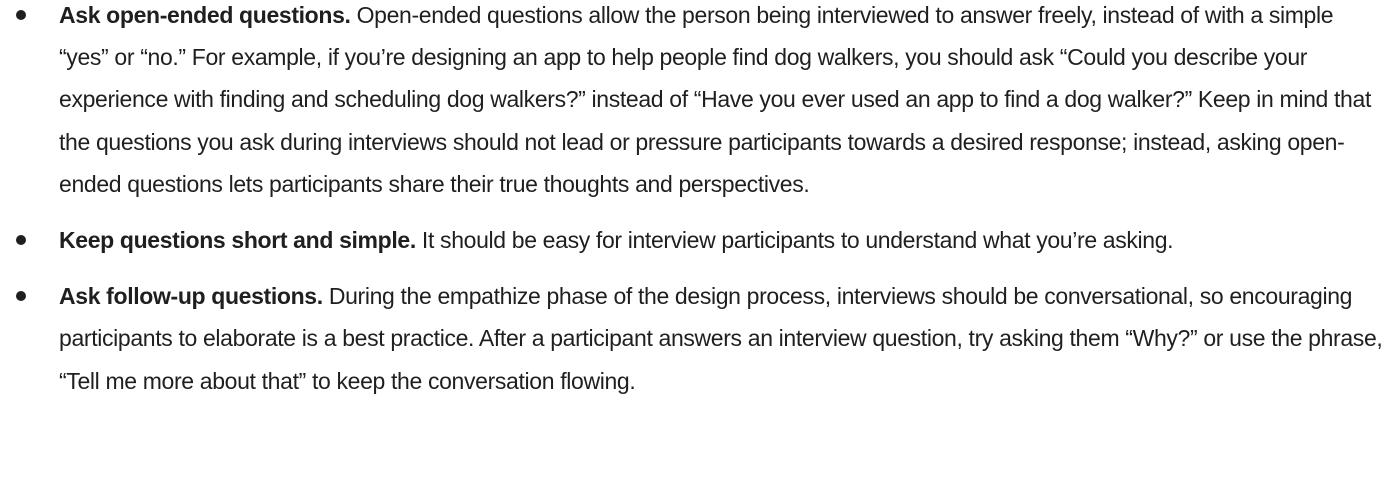 Image resolution: width=1393 pixels, height=484 pixels. I want to click on list-item-lead: Keep questions short and simple., so click(237, 240).